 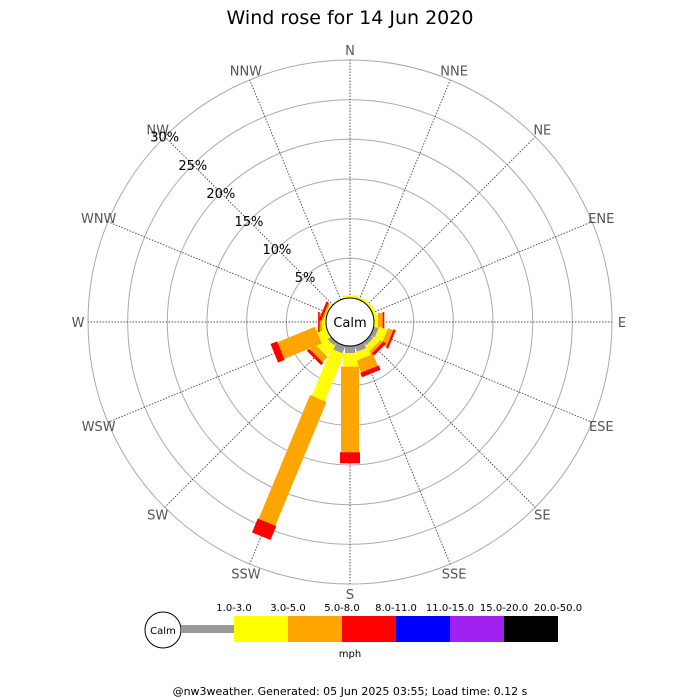 I want to click on calm-circle, so click(x=350, y=322).